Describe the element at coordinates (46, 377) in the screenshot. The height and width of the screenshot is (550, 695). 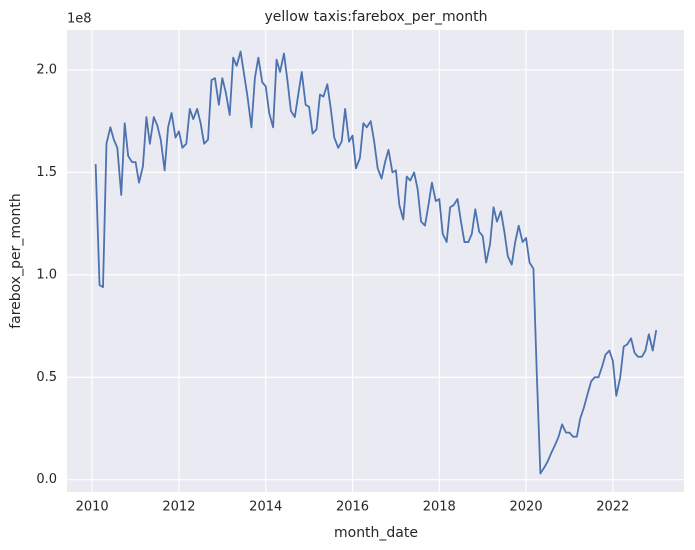
I see `y-tick-label: 0.5` at that location.